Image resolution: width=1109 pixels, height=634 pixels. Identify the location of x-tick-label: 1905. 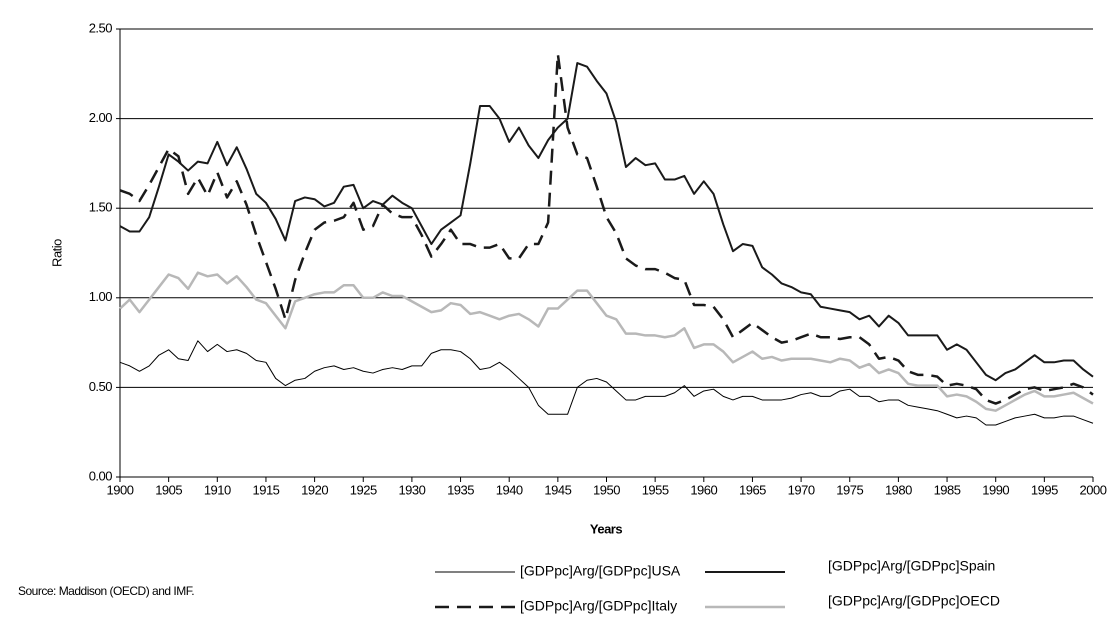
(168, 489).